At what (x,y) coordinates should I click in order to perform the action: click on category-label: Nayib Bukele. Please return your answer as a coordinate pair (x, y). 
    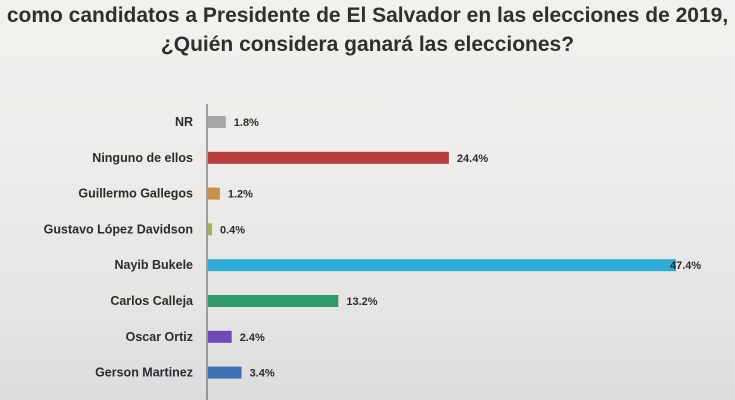
    Looking at the image, I should click on (153, 265).